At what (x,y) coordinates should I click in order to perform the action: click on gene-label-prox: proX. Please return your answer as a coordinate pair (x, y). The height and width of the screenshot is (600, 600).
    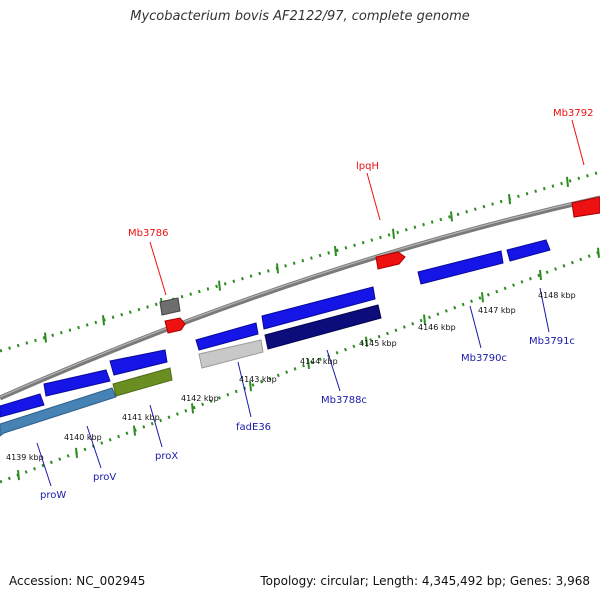
    Looking at the image, I should click on (166, 456).